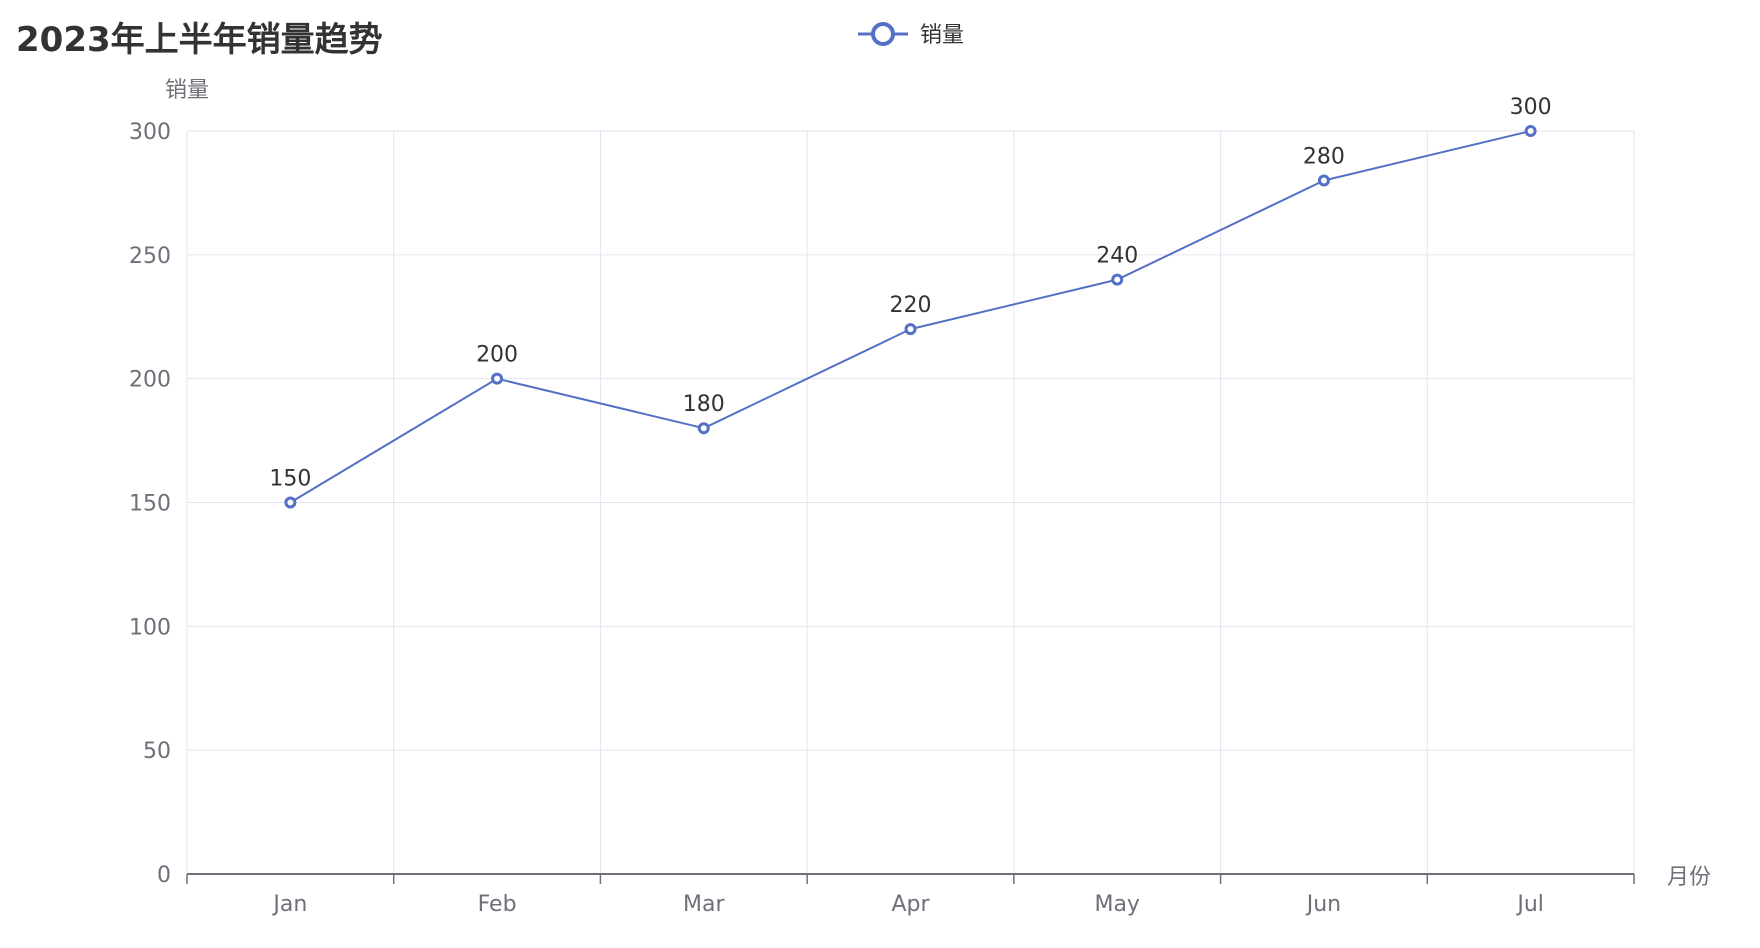  Describe the element at coordinates (911, 35) in the screenshot. I see `legend: 销量` at that location.